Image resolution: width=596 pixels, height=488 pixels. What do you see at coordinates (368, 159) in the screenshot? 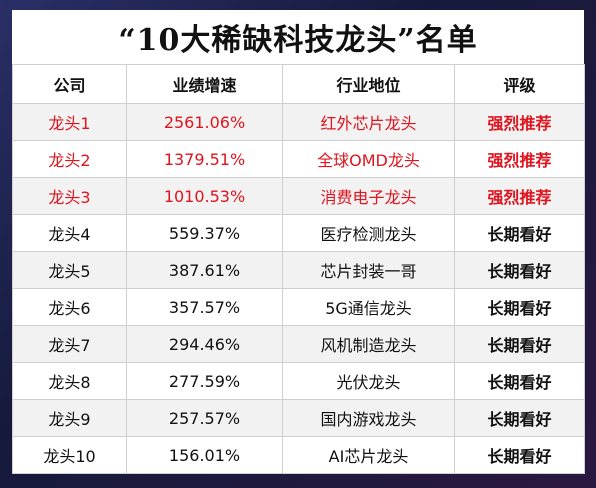
I see `position-cell: 全球OMD龙头` at bounding box center [368, 159].